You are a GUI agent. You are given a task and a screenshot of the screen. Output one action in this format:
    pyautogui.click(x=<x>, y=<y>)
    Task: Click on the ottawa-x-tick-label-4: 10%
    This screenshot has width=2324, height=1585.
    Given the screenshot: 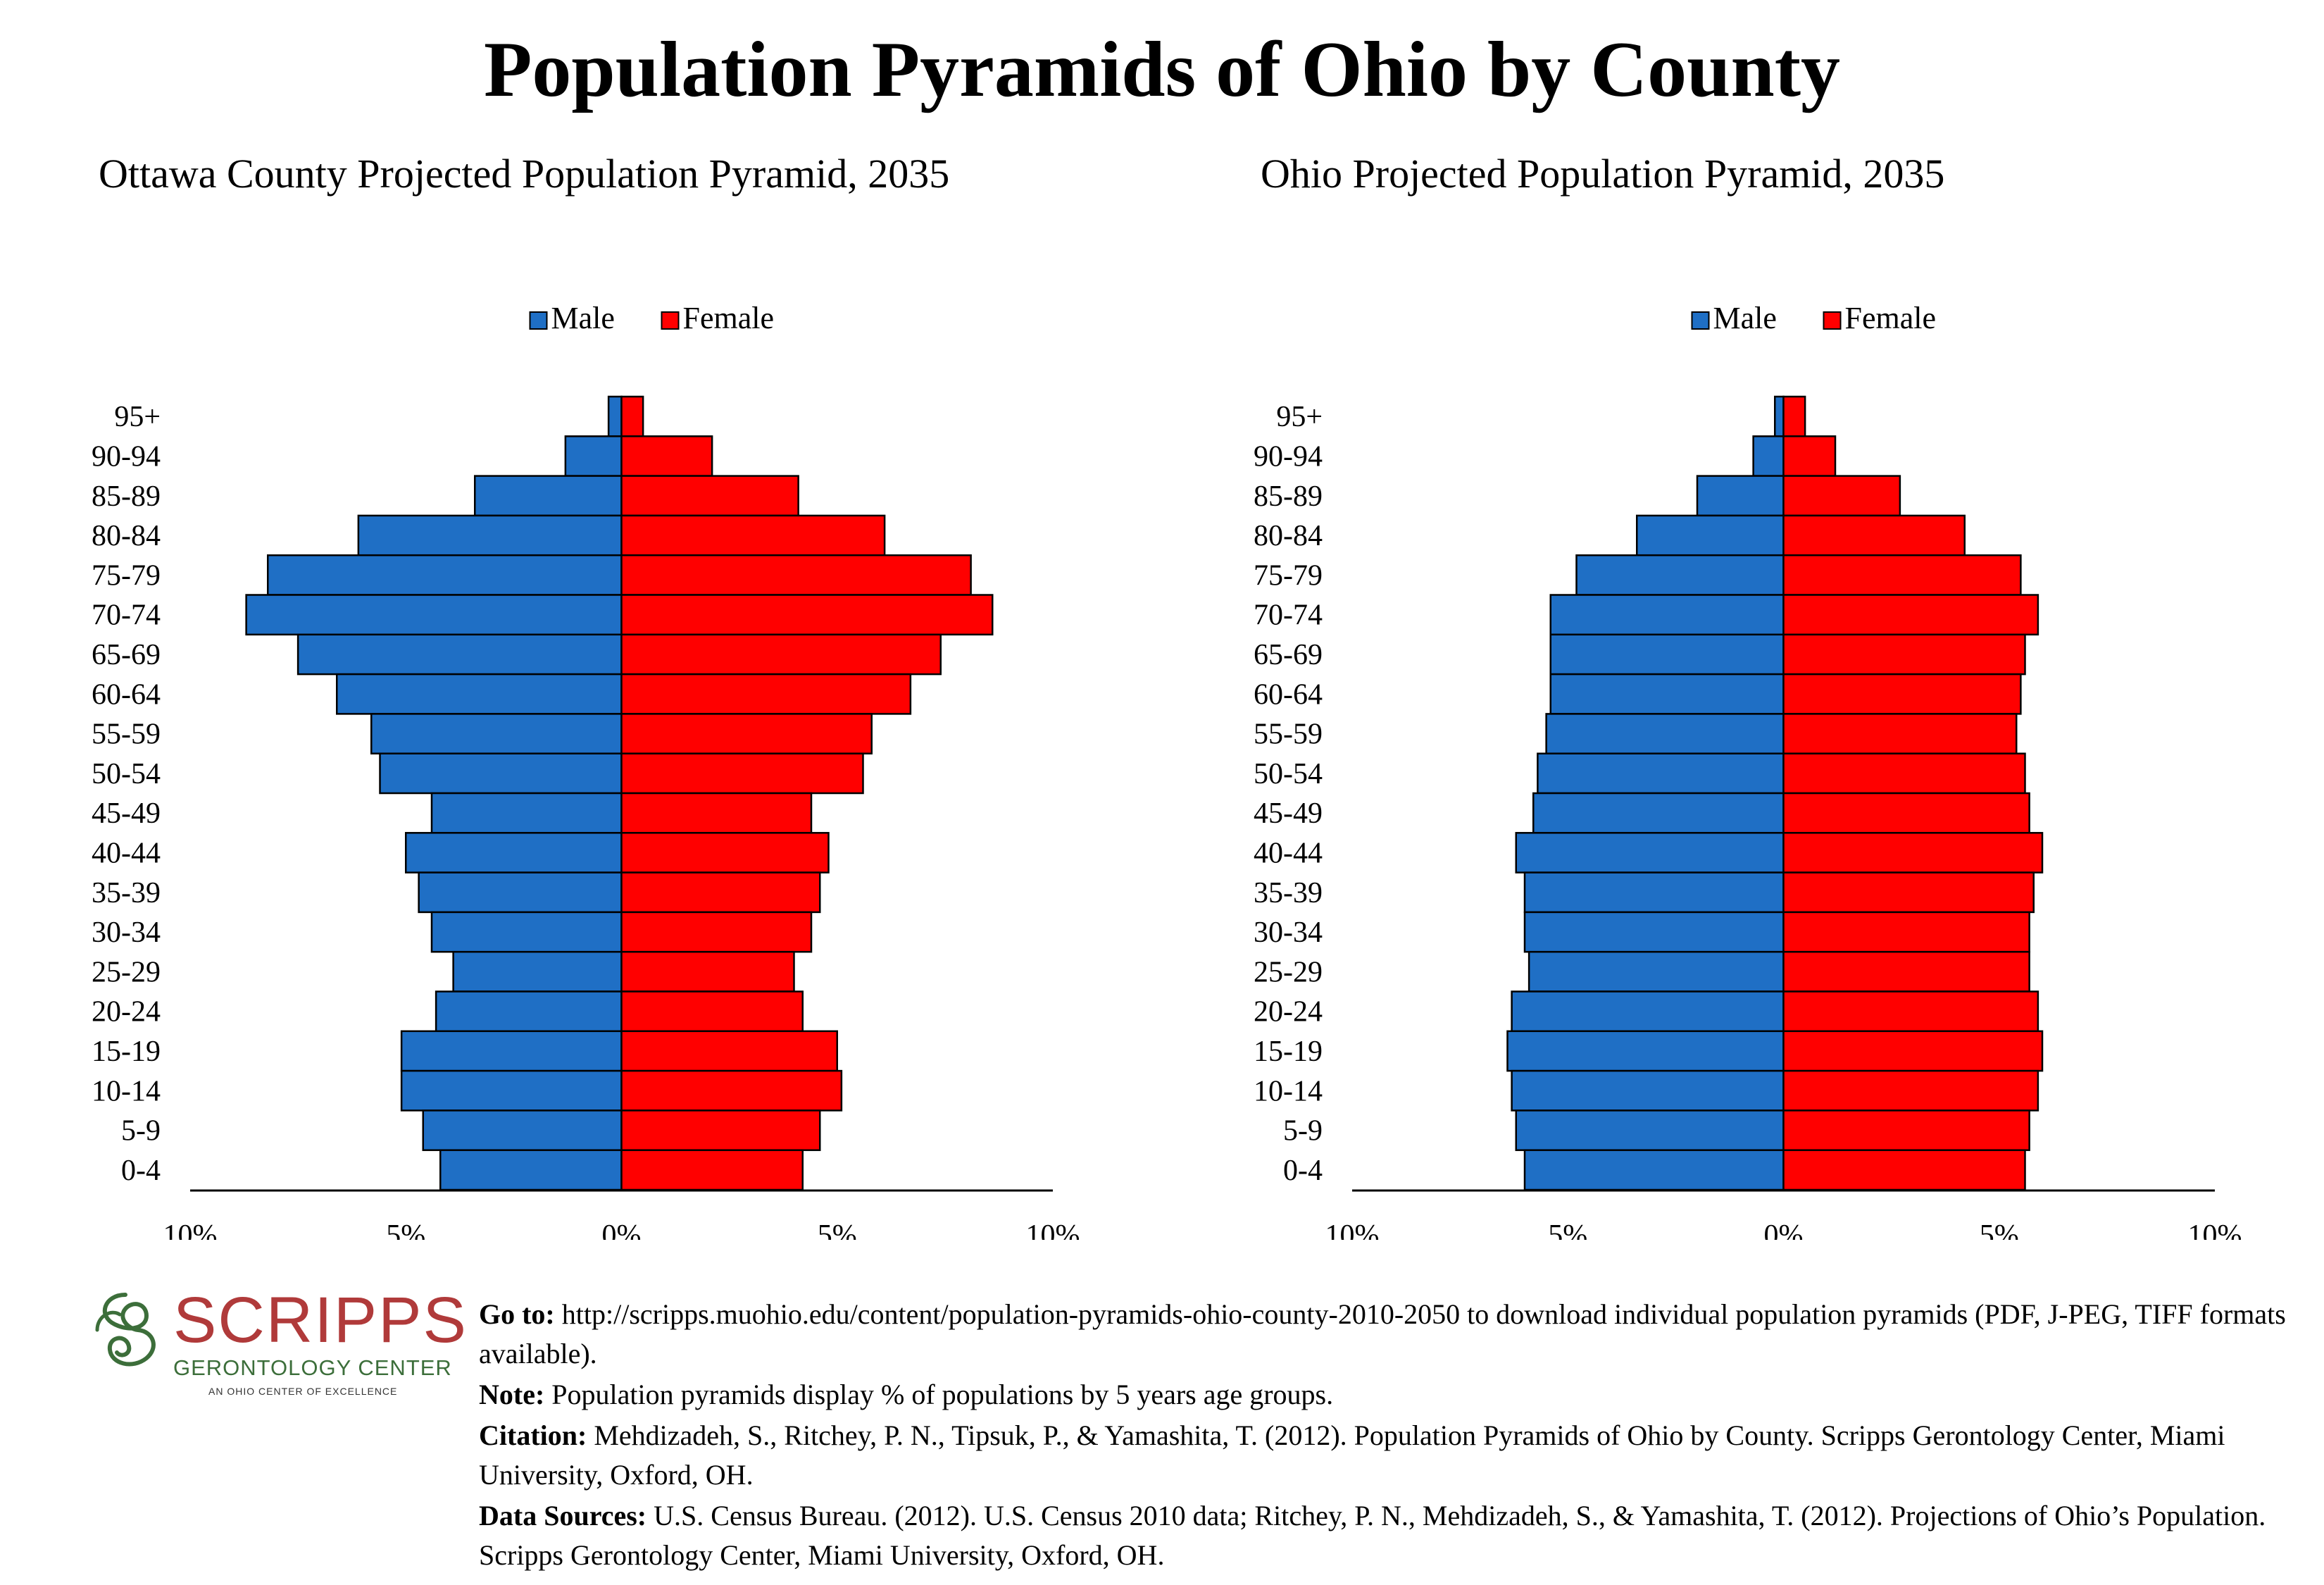 What is the action you would take?
    pyautogui.click(x=1053, y=1229)
    